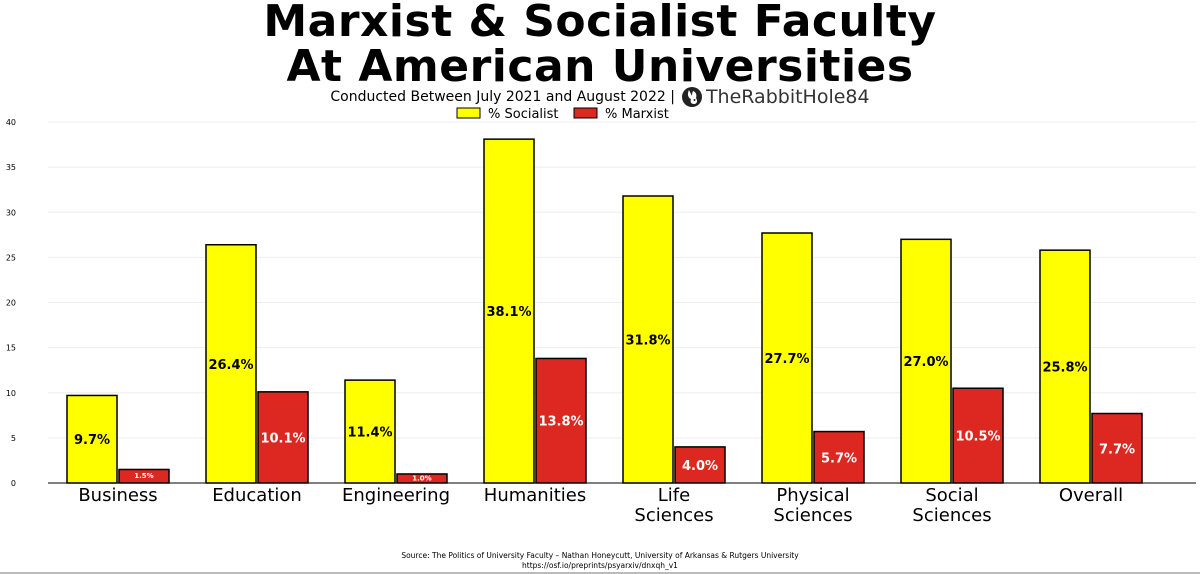 The image size is (1200, 574). I want to click on data-label: 1.5%, so click(143, 476).